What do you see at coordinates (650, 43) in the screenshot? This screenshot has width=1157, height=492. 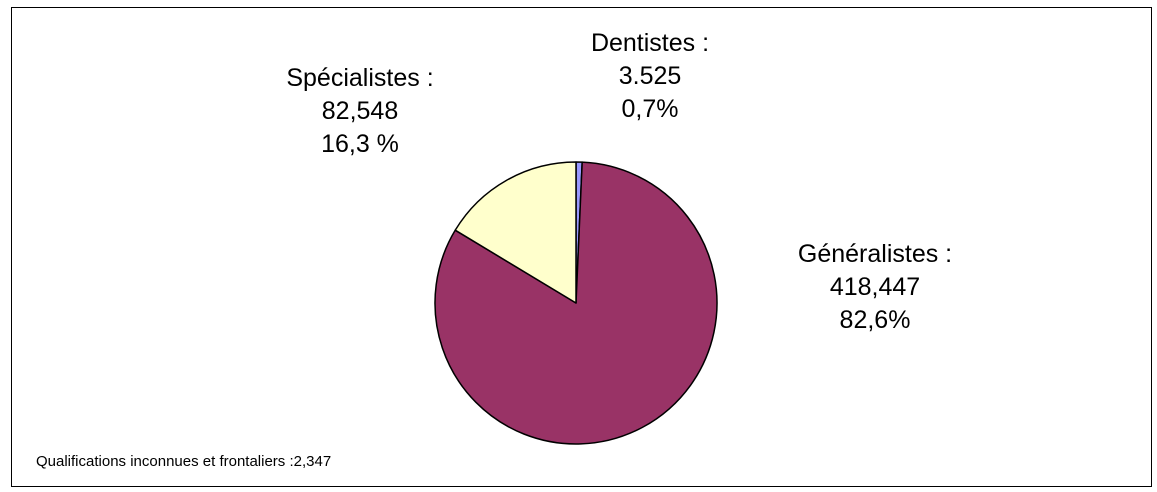 I see `label-dentistes-name: Dentistes :` at bounding box center [650, 43].